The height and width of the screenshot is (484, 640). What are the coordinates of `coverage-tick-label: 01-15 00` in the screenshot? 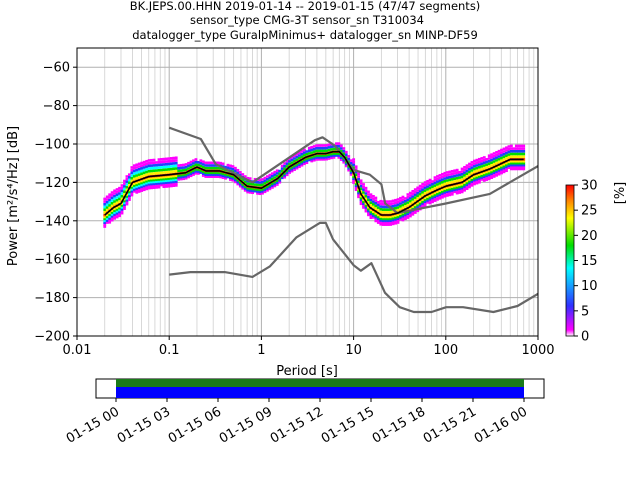 It's located at (93, 425).